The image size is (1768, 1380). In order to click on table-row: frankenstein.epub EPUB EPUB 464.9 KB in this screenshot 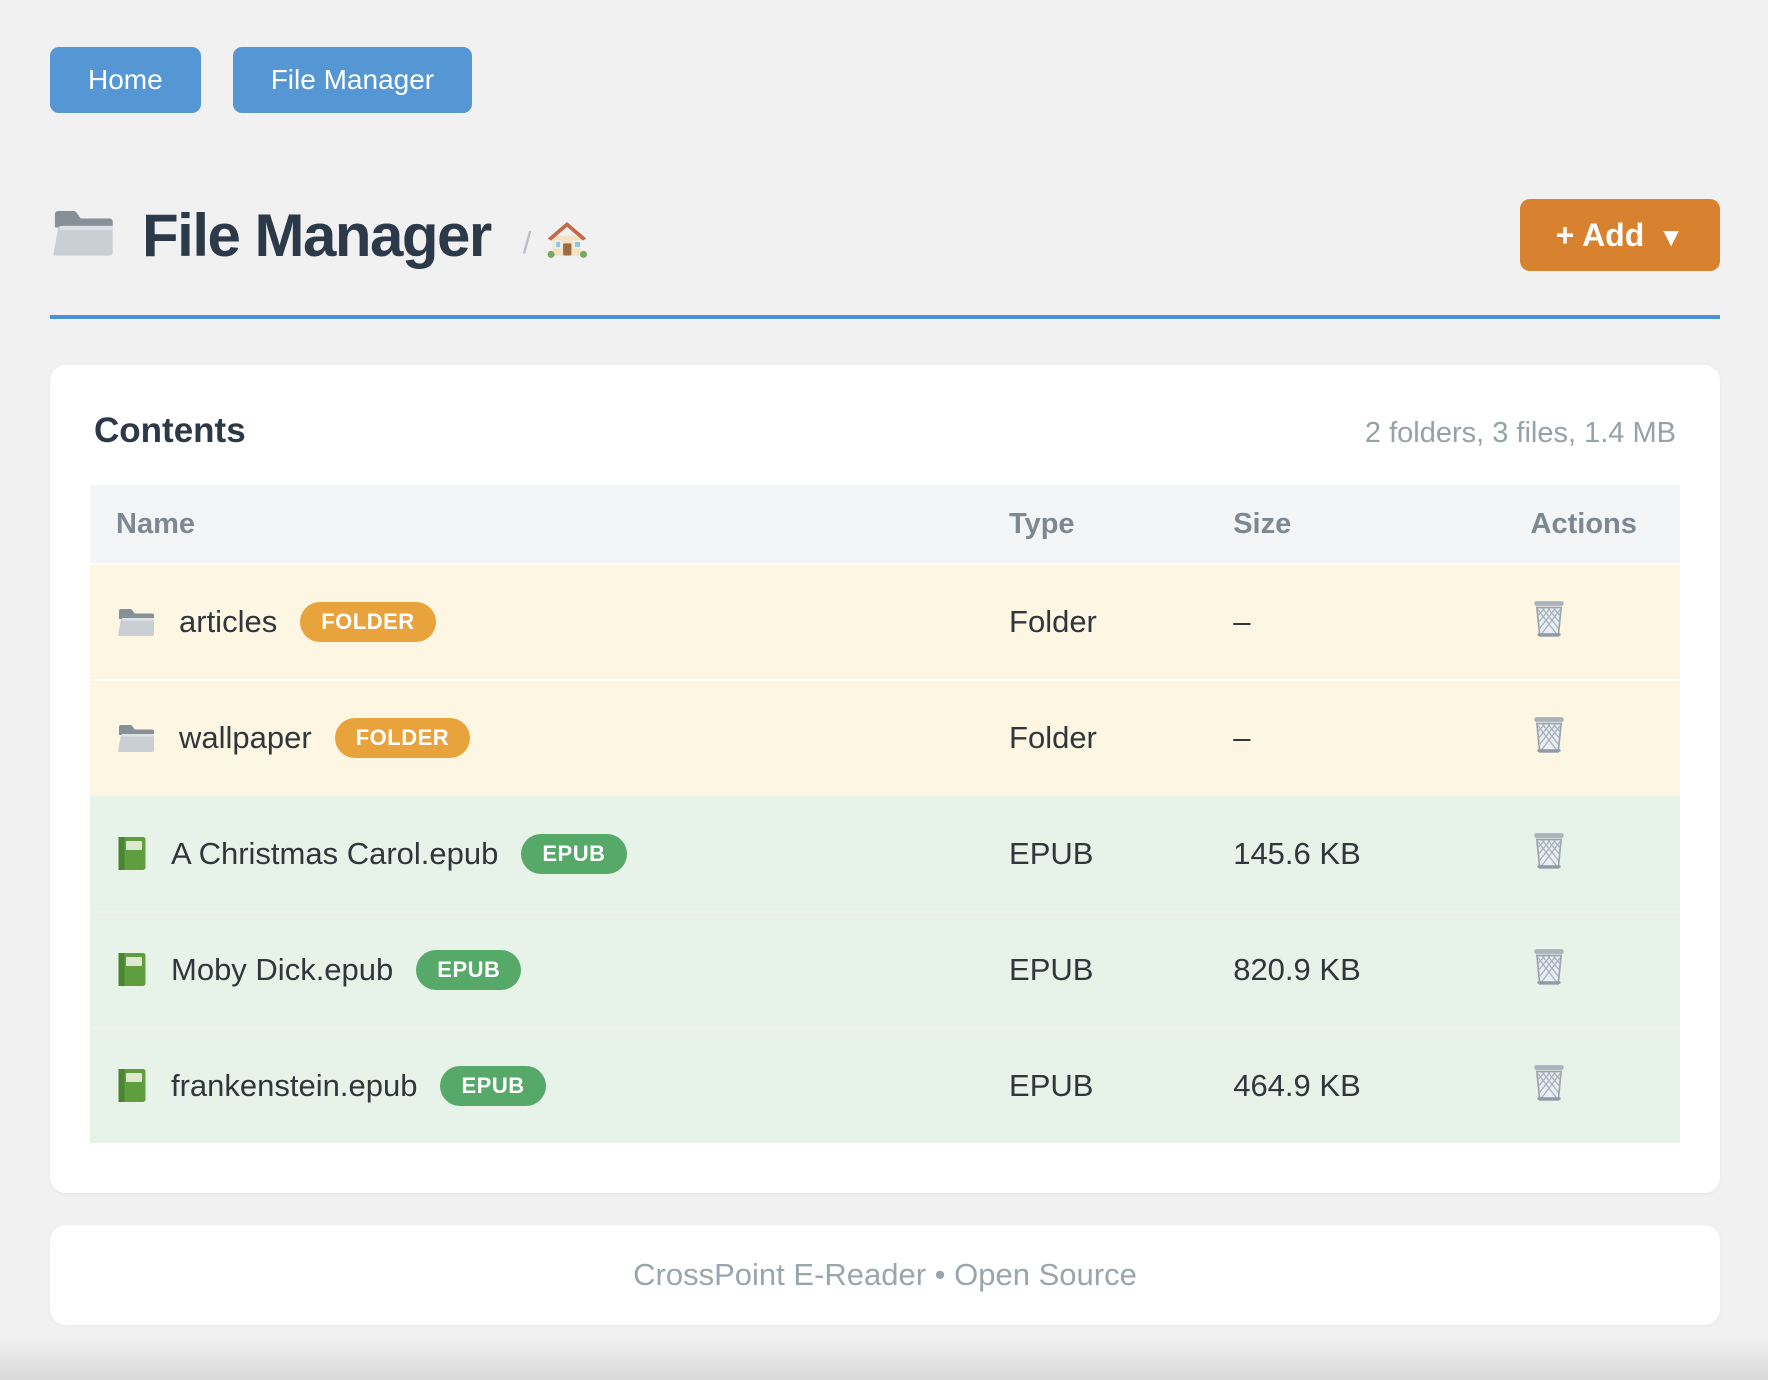, I will do `click(885, 1085)`.